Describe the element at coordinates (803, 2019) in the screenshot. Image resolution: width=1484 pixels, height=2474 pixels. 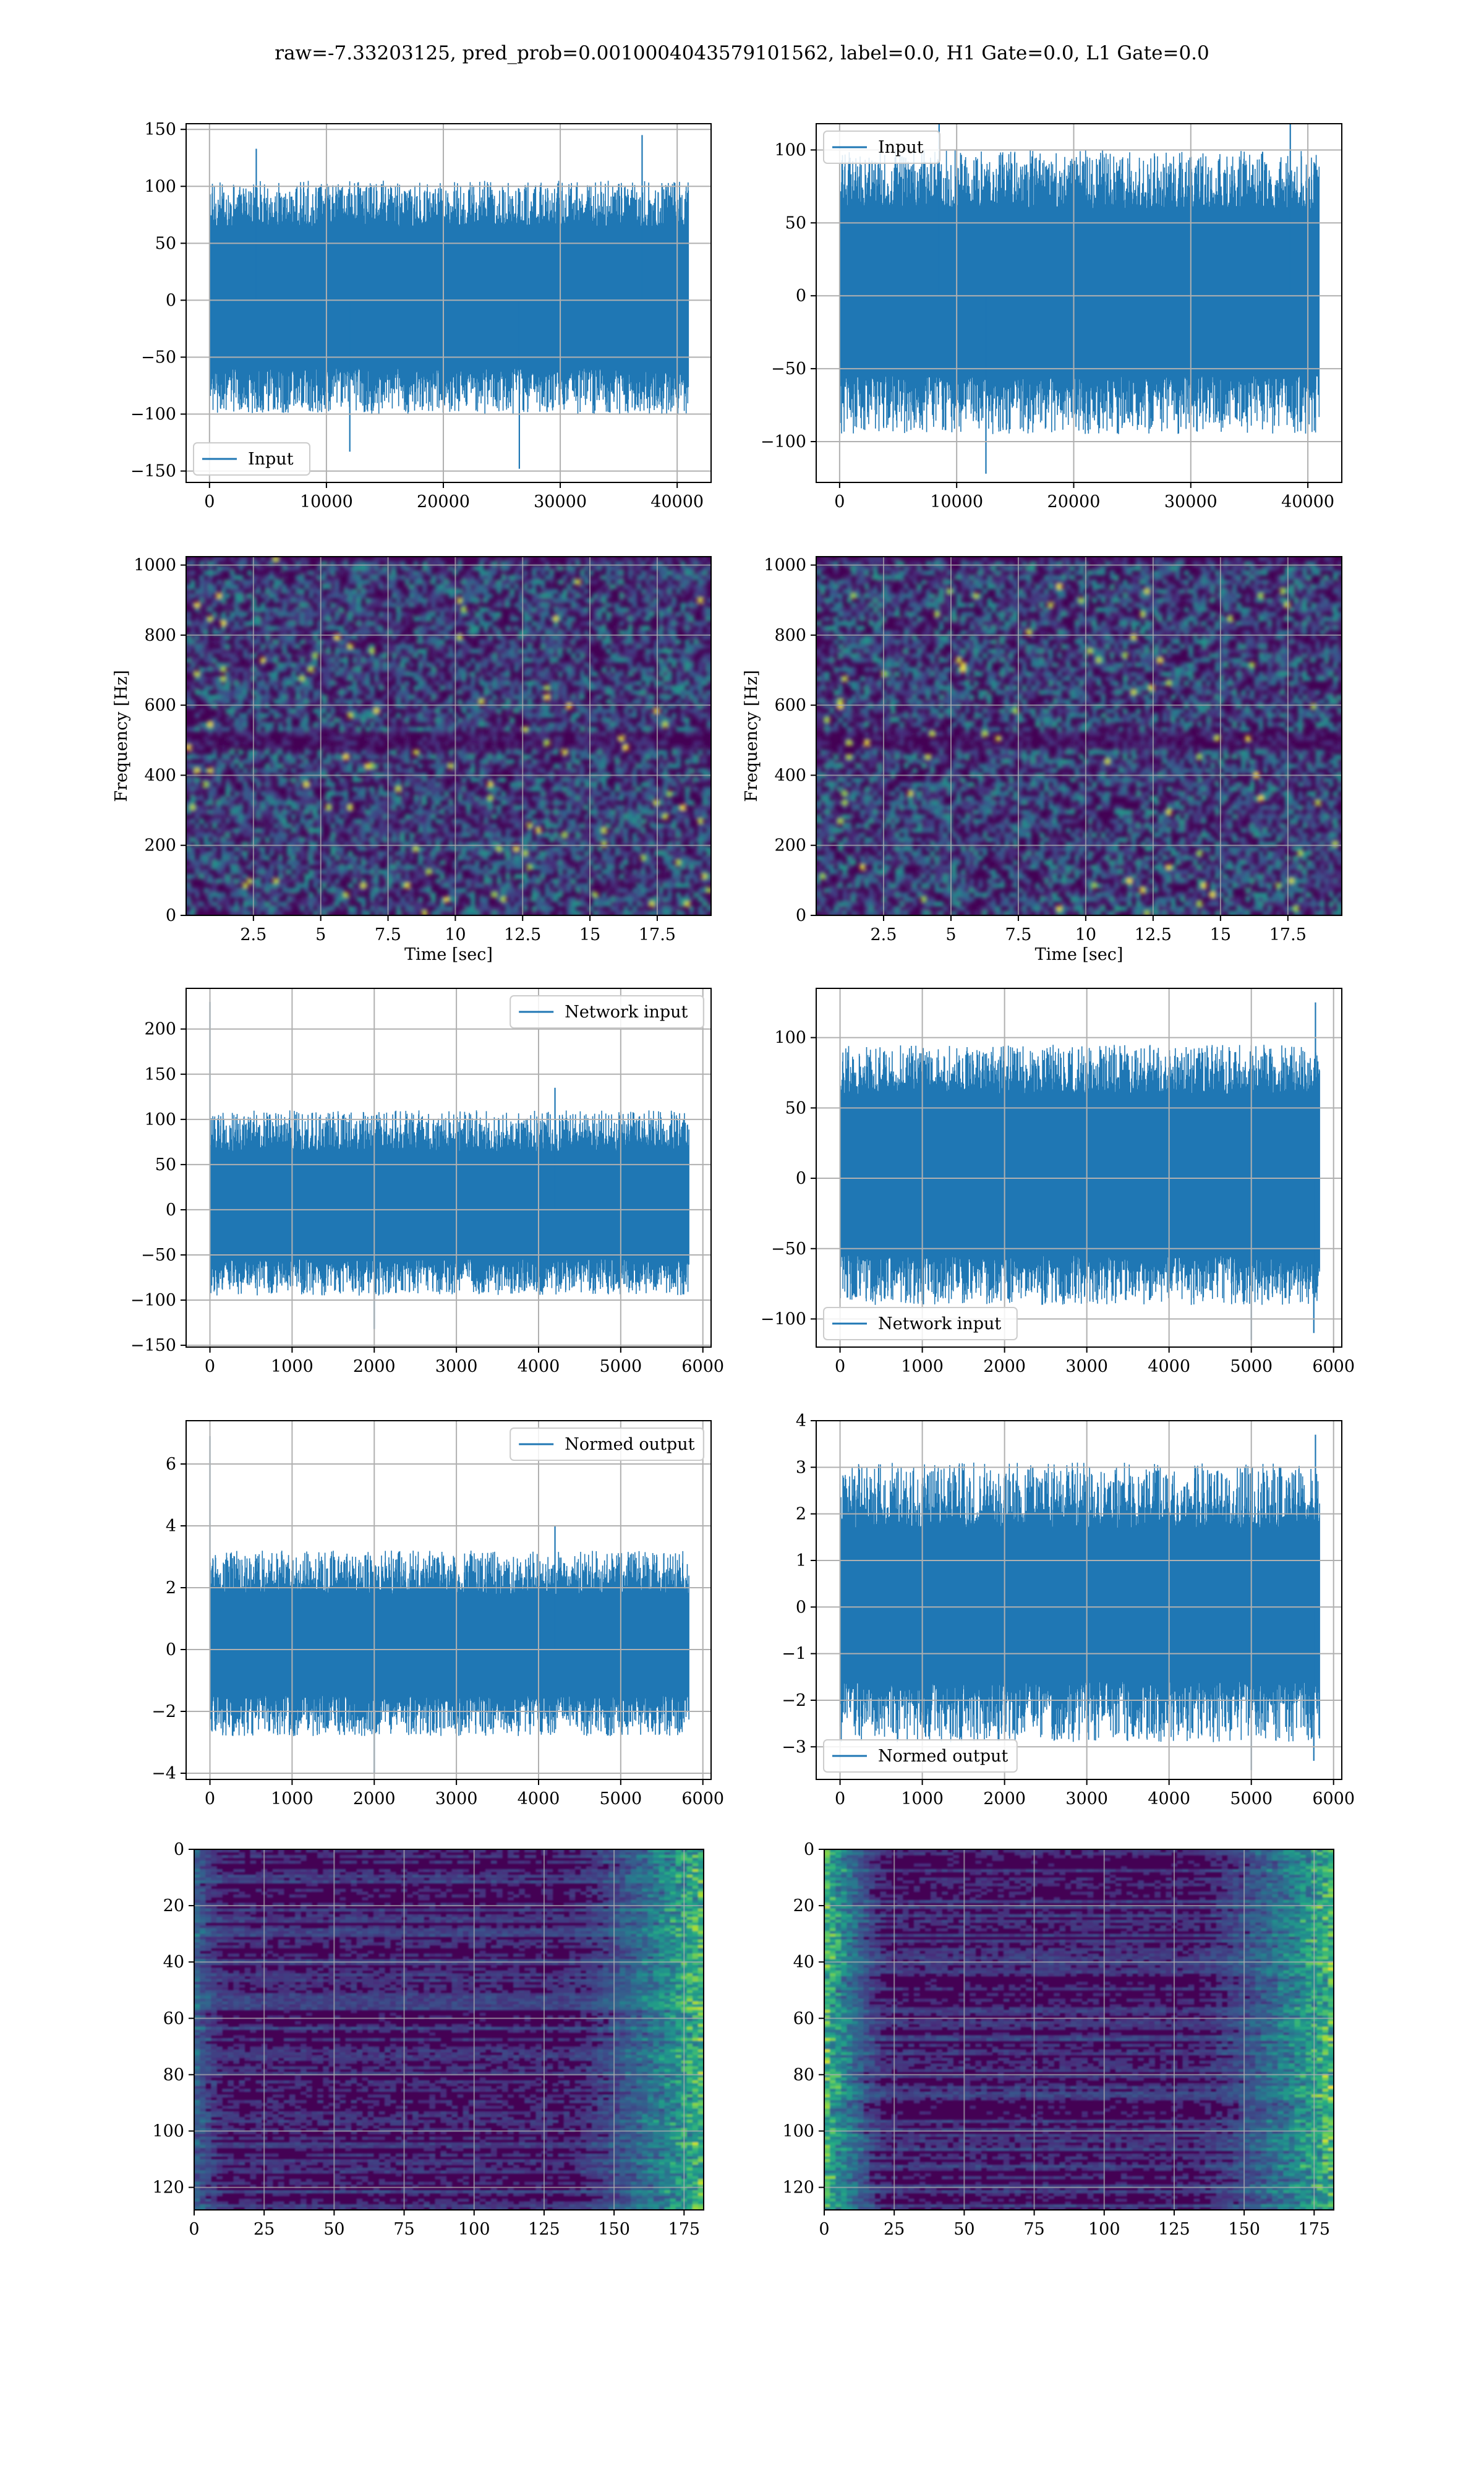
I see `y-tick-label: 60` at that location.